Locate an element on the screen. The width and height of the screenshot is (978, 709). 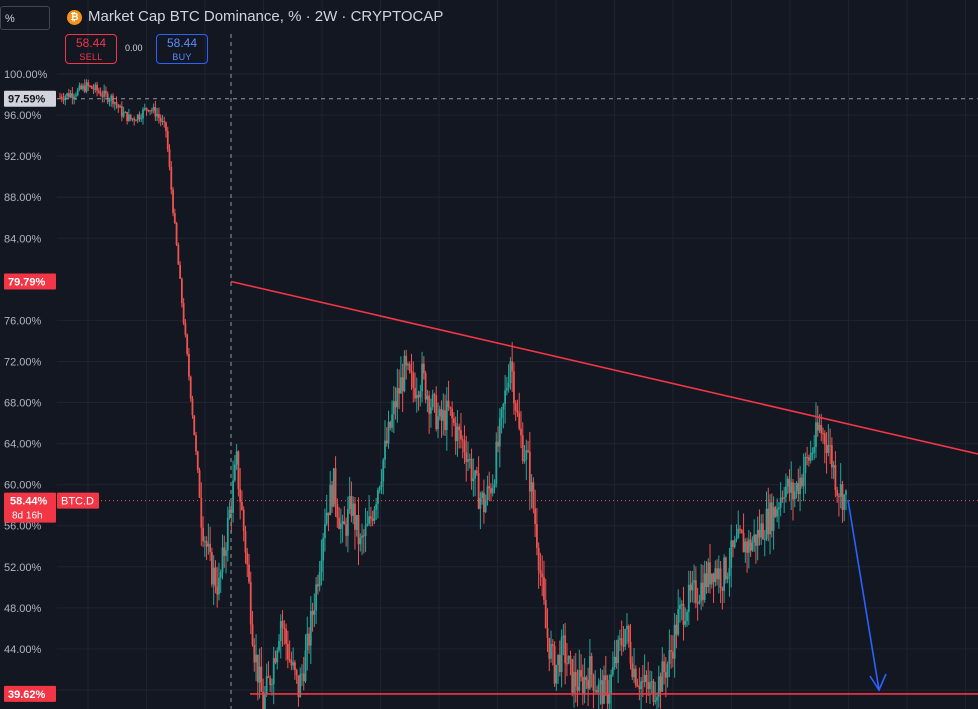
series-tag-label: BTC.D is located at coordinates (77, 502).